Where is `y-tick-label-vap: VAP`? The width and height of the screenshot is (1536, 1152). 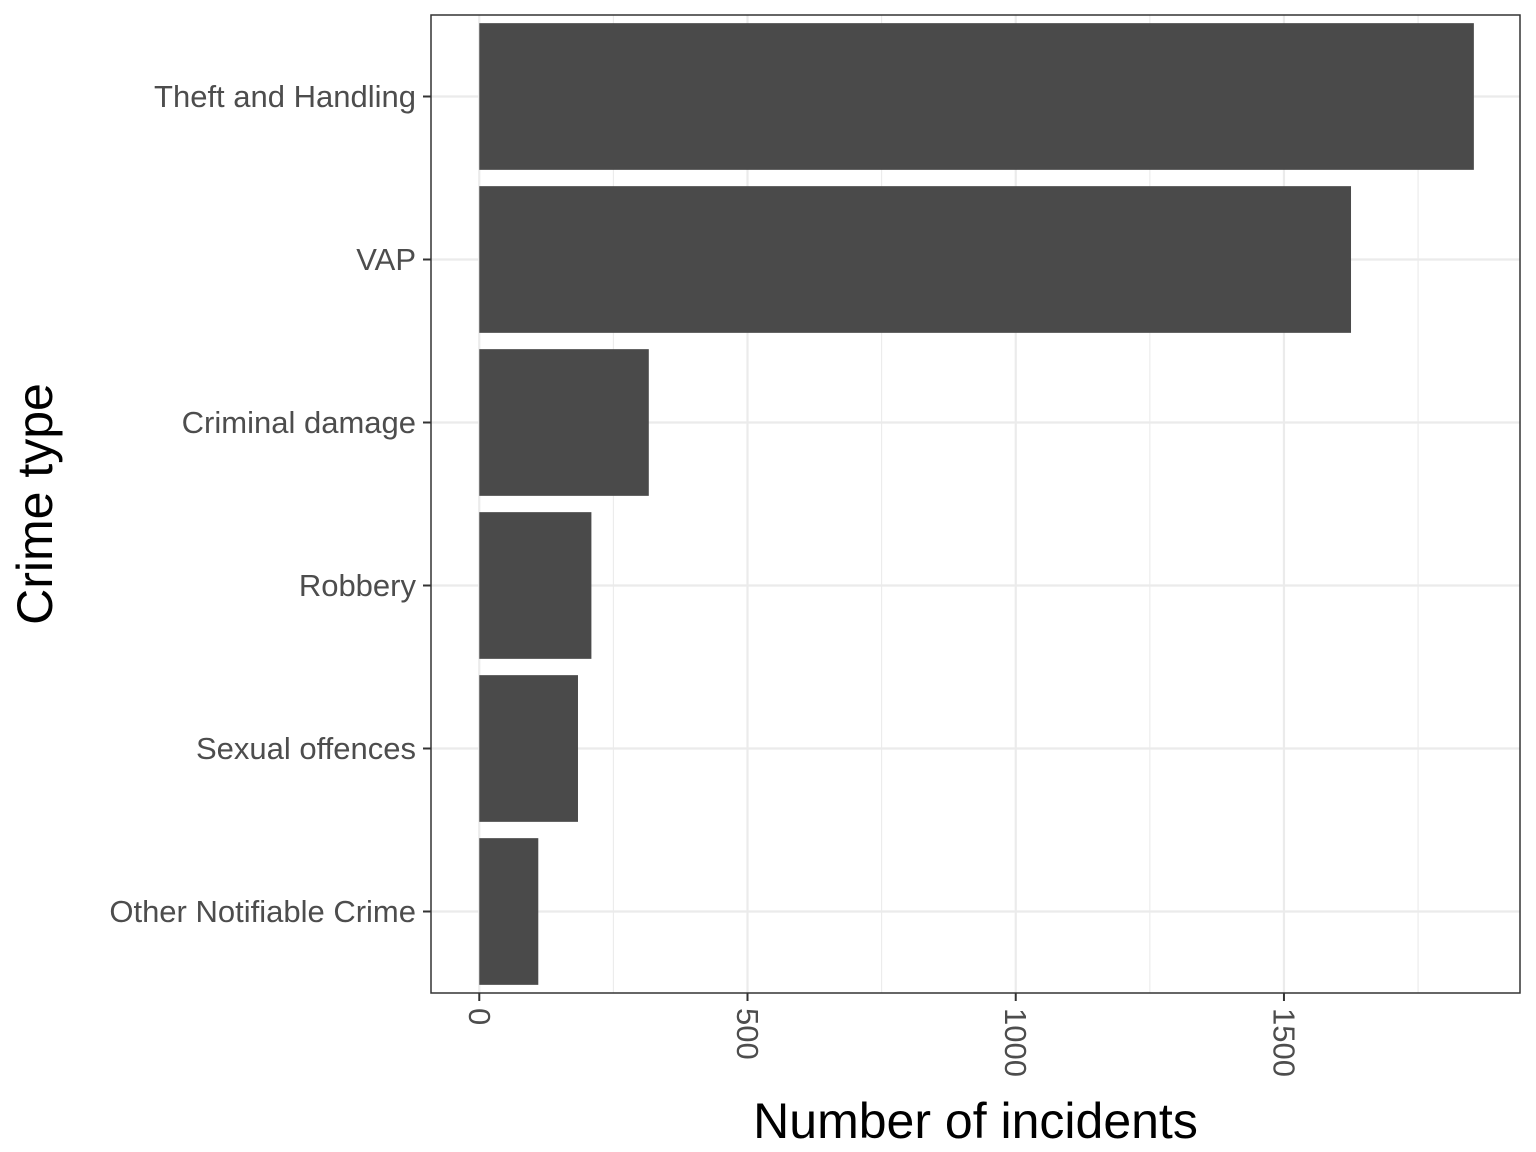
y-tick-label-vap: VAP is located at coordinates (386, 259).